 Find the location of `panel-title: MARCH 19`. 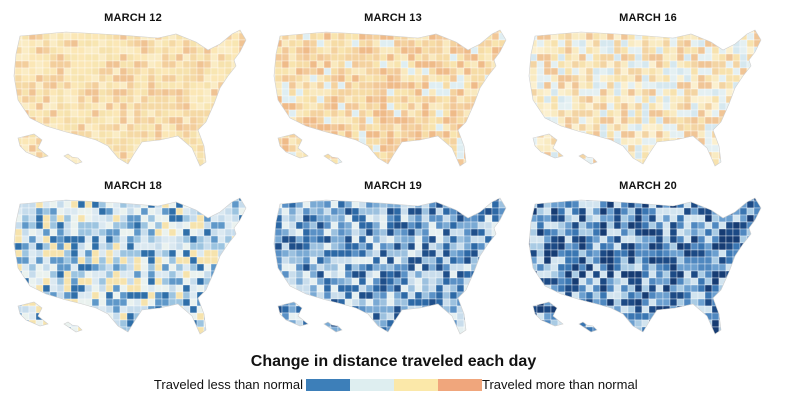

panel-title: MARCH 19 is located at coordinates (393, 186).